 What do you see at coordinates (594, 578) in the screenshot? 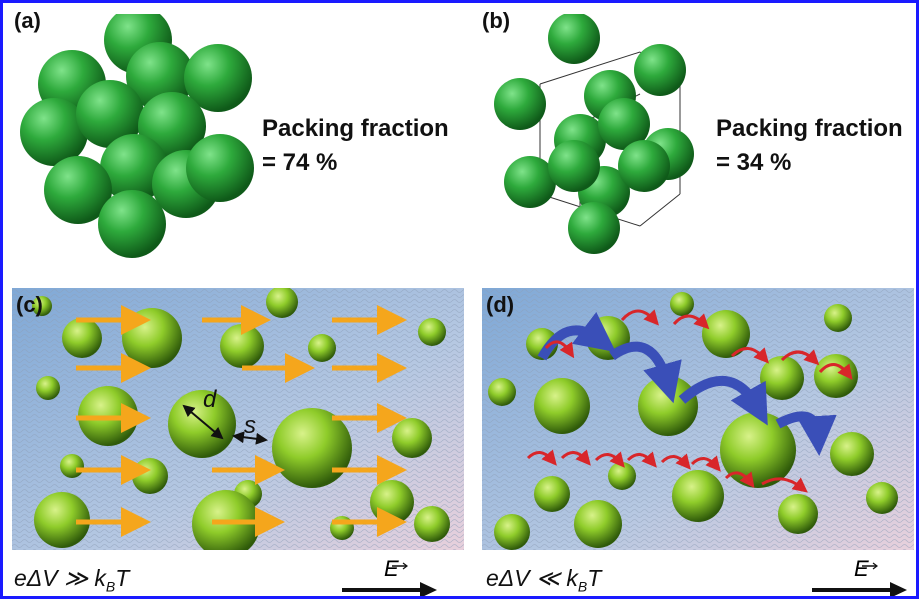
I see `caption-d-tail: T` at bounding box center [594, 578].